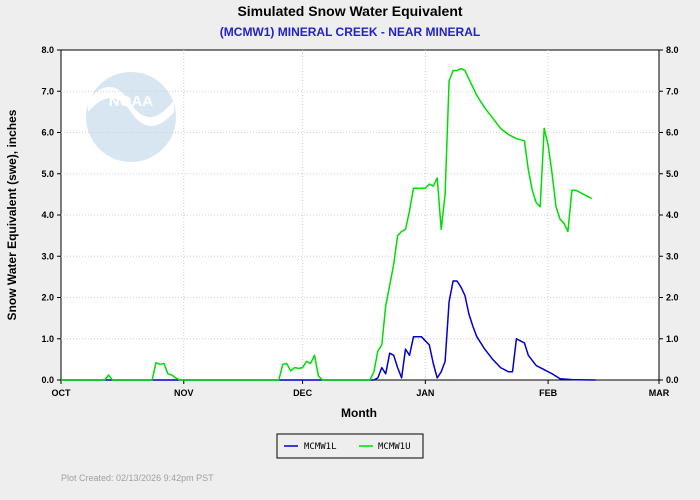  I want to click on y-tick-label-right: 3.0, so click(672, 256).